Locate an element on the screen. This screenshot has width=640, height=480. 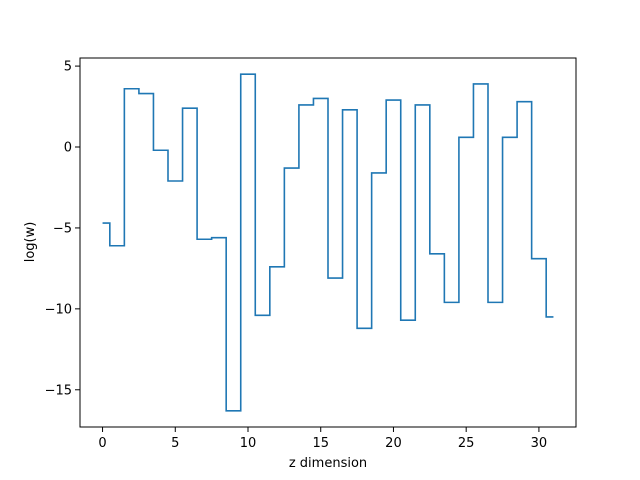
x-tick-label: 10 is located at coordinates (248, 443).